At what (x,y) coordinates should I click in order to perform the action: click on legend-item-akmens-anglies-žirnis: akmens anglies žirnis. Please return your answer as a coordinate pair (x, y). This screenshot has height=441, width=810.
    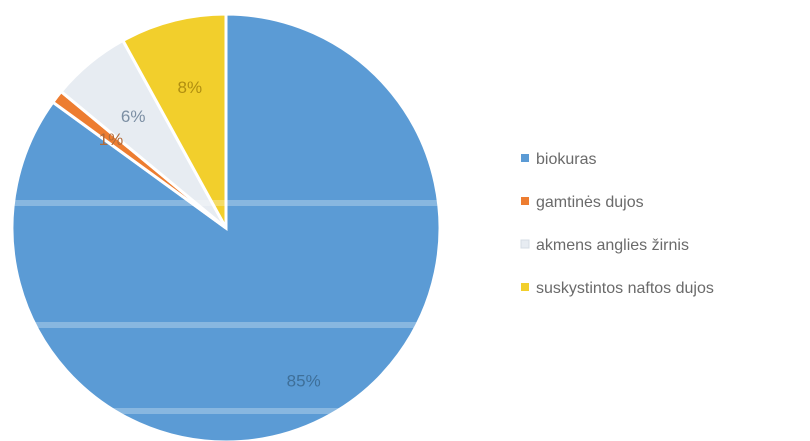
    Looking at the image, I should click on (604, 245).